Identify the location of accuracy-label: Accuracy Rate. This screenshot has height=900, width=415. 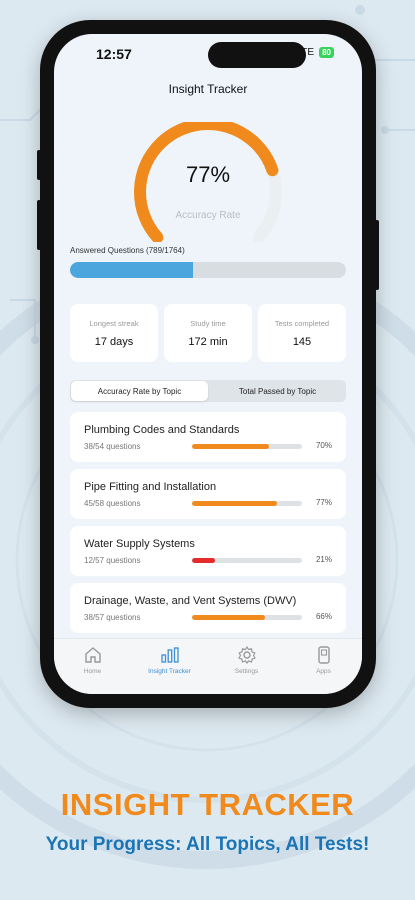
(208, 215).